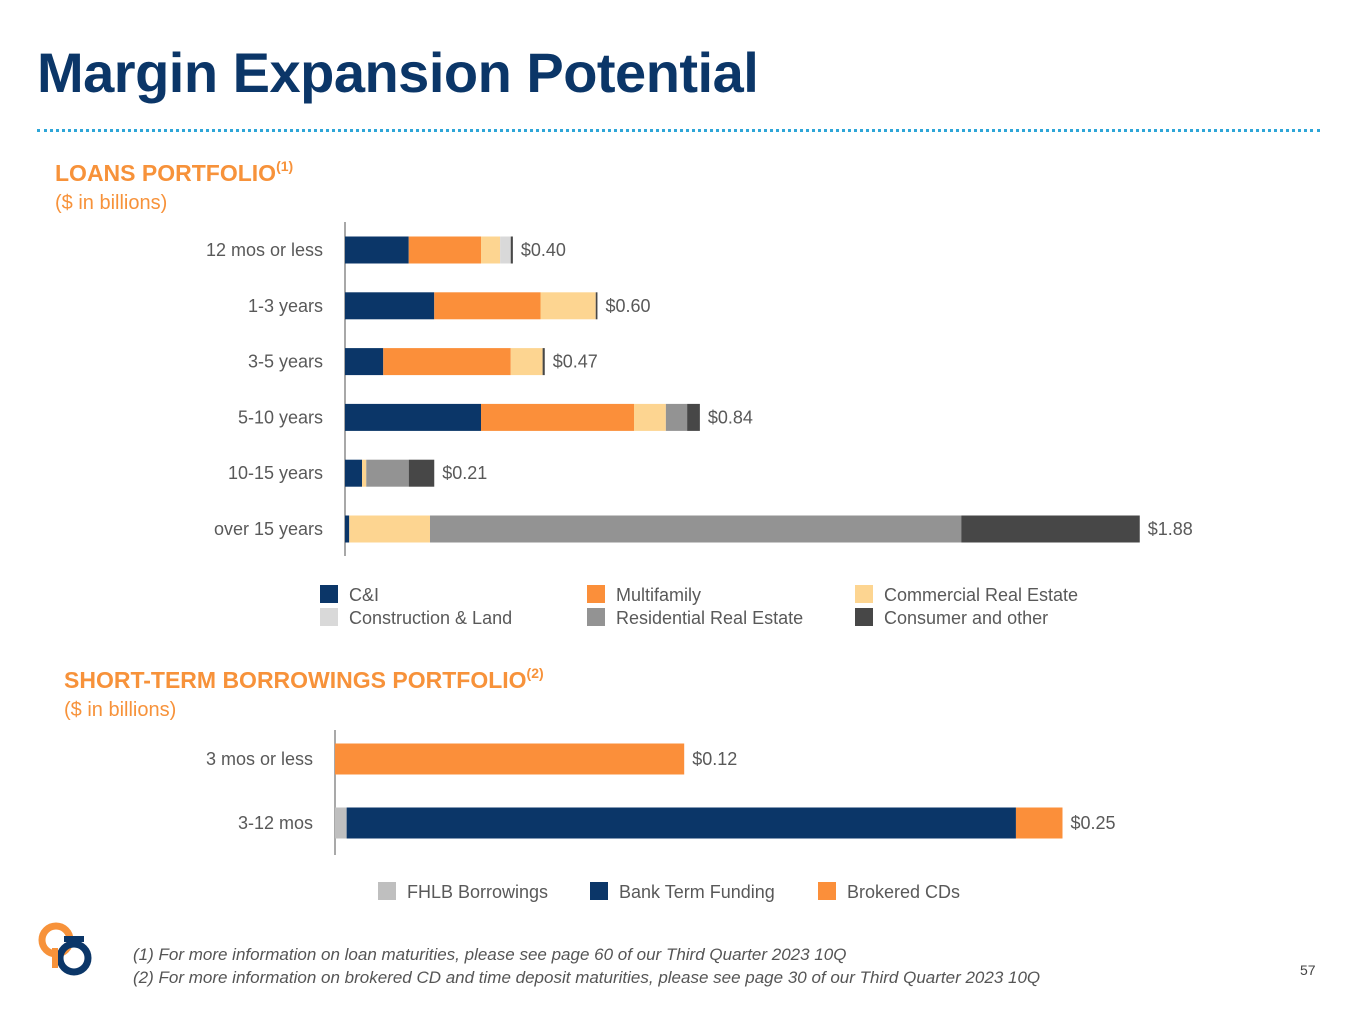 Image resolution: width=1365 pixels, height=1024 pixels. Describe the element at coordinates (864, 594) in the screenshot. I see `legend-swatch-commercial-real-estate` at that location.